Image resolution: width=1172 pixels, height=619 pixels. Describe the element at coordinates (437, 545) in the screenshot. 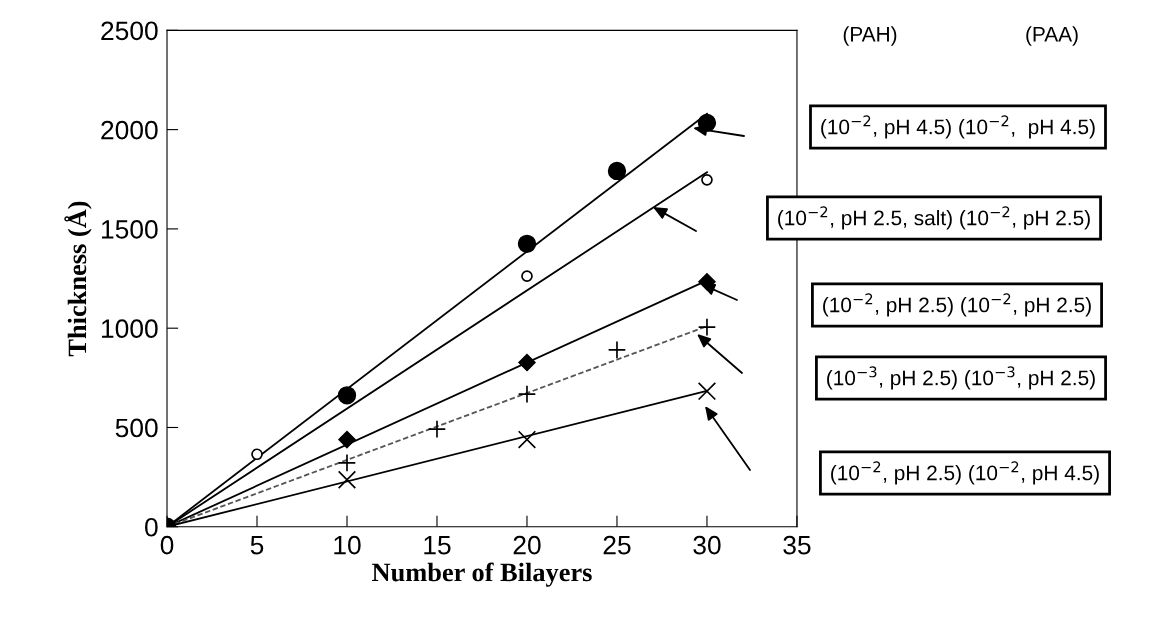

I see `x-tick-label: 15` at that location.